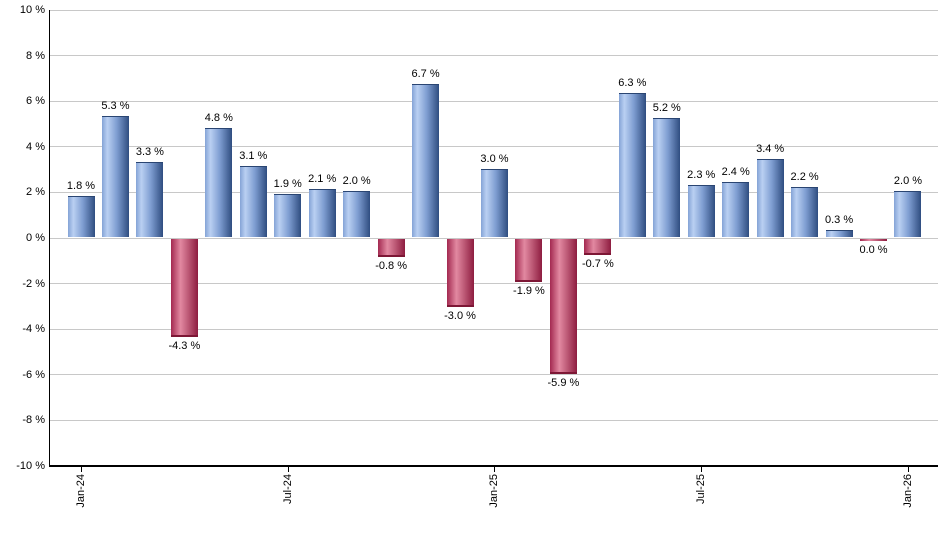 The image size is (940, 550). Describe the element at coordinates (35, 238) in the screenshot. I see `y-tick-label: 0 %` at that location.